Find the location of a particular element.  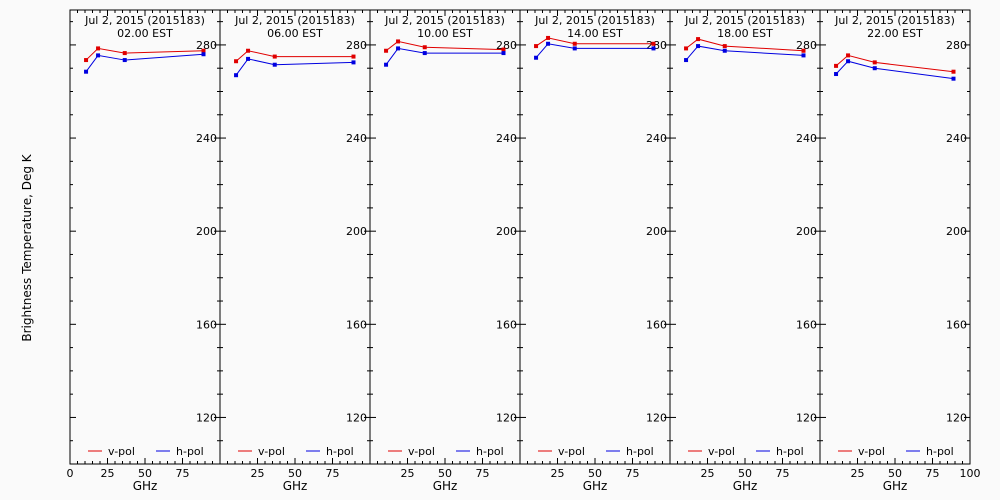

panel-subtitle: 10.00 EST is located at coordinates (445, 33).